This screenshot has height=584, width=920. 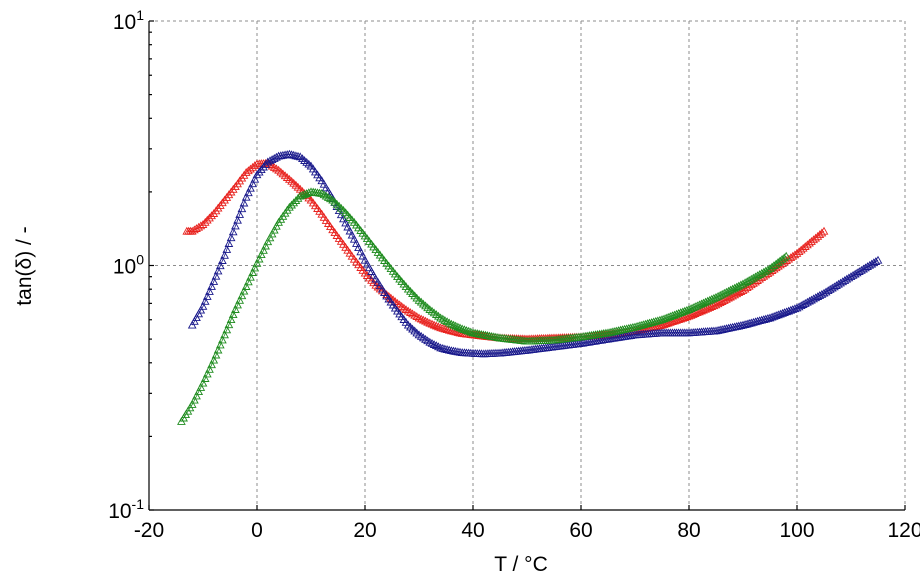 I want to click on x-axis-title: T / °C, so click(x=521, y=564).